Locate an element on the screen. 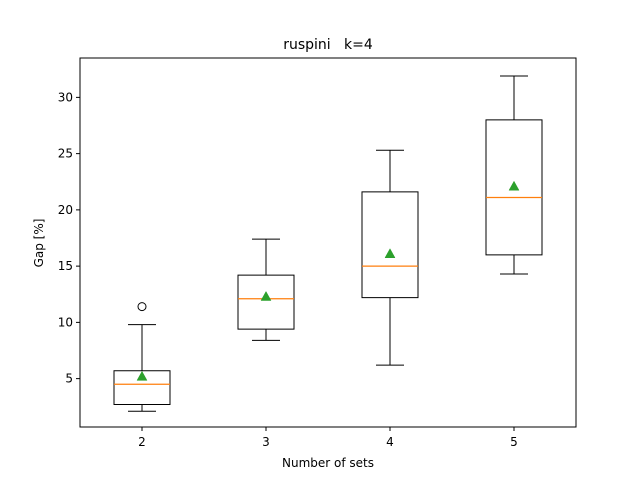 The image size is (640, 480). outlier-point is located at coordinates (142, 307).